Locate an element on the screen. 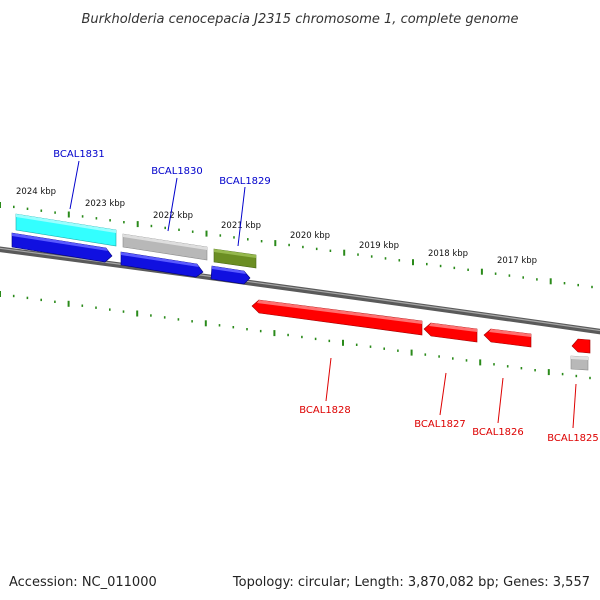  tick-label-2021: 2021 kbp is located at coordinates (241, 226).